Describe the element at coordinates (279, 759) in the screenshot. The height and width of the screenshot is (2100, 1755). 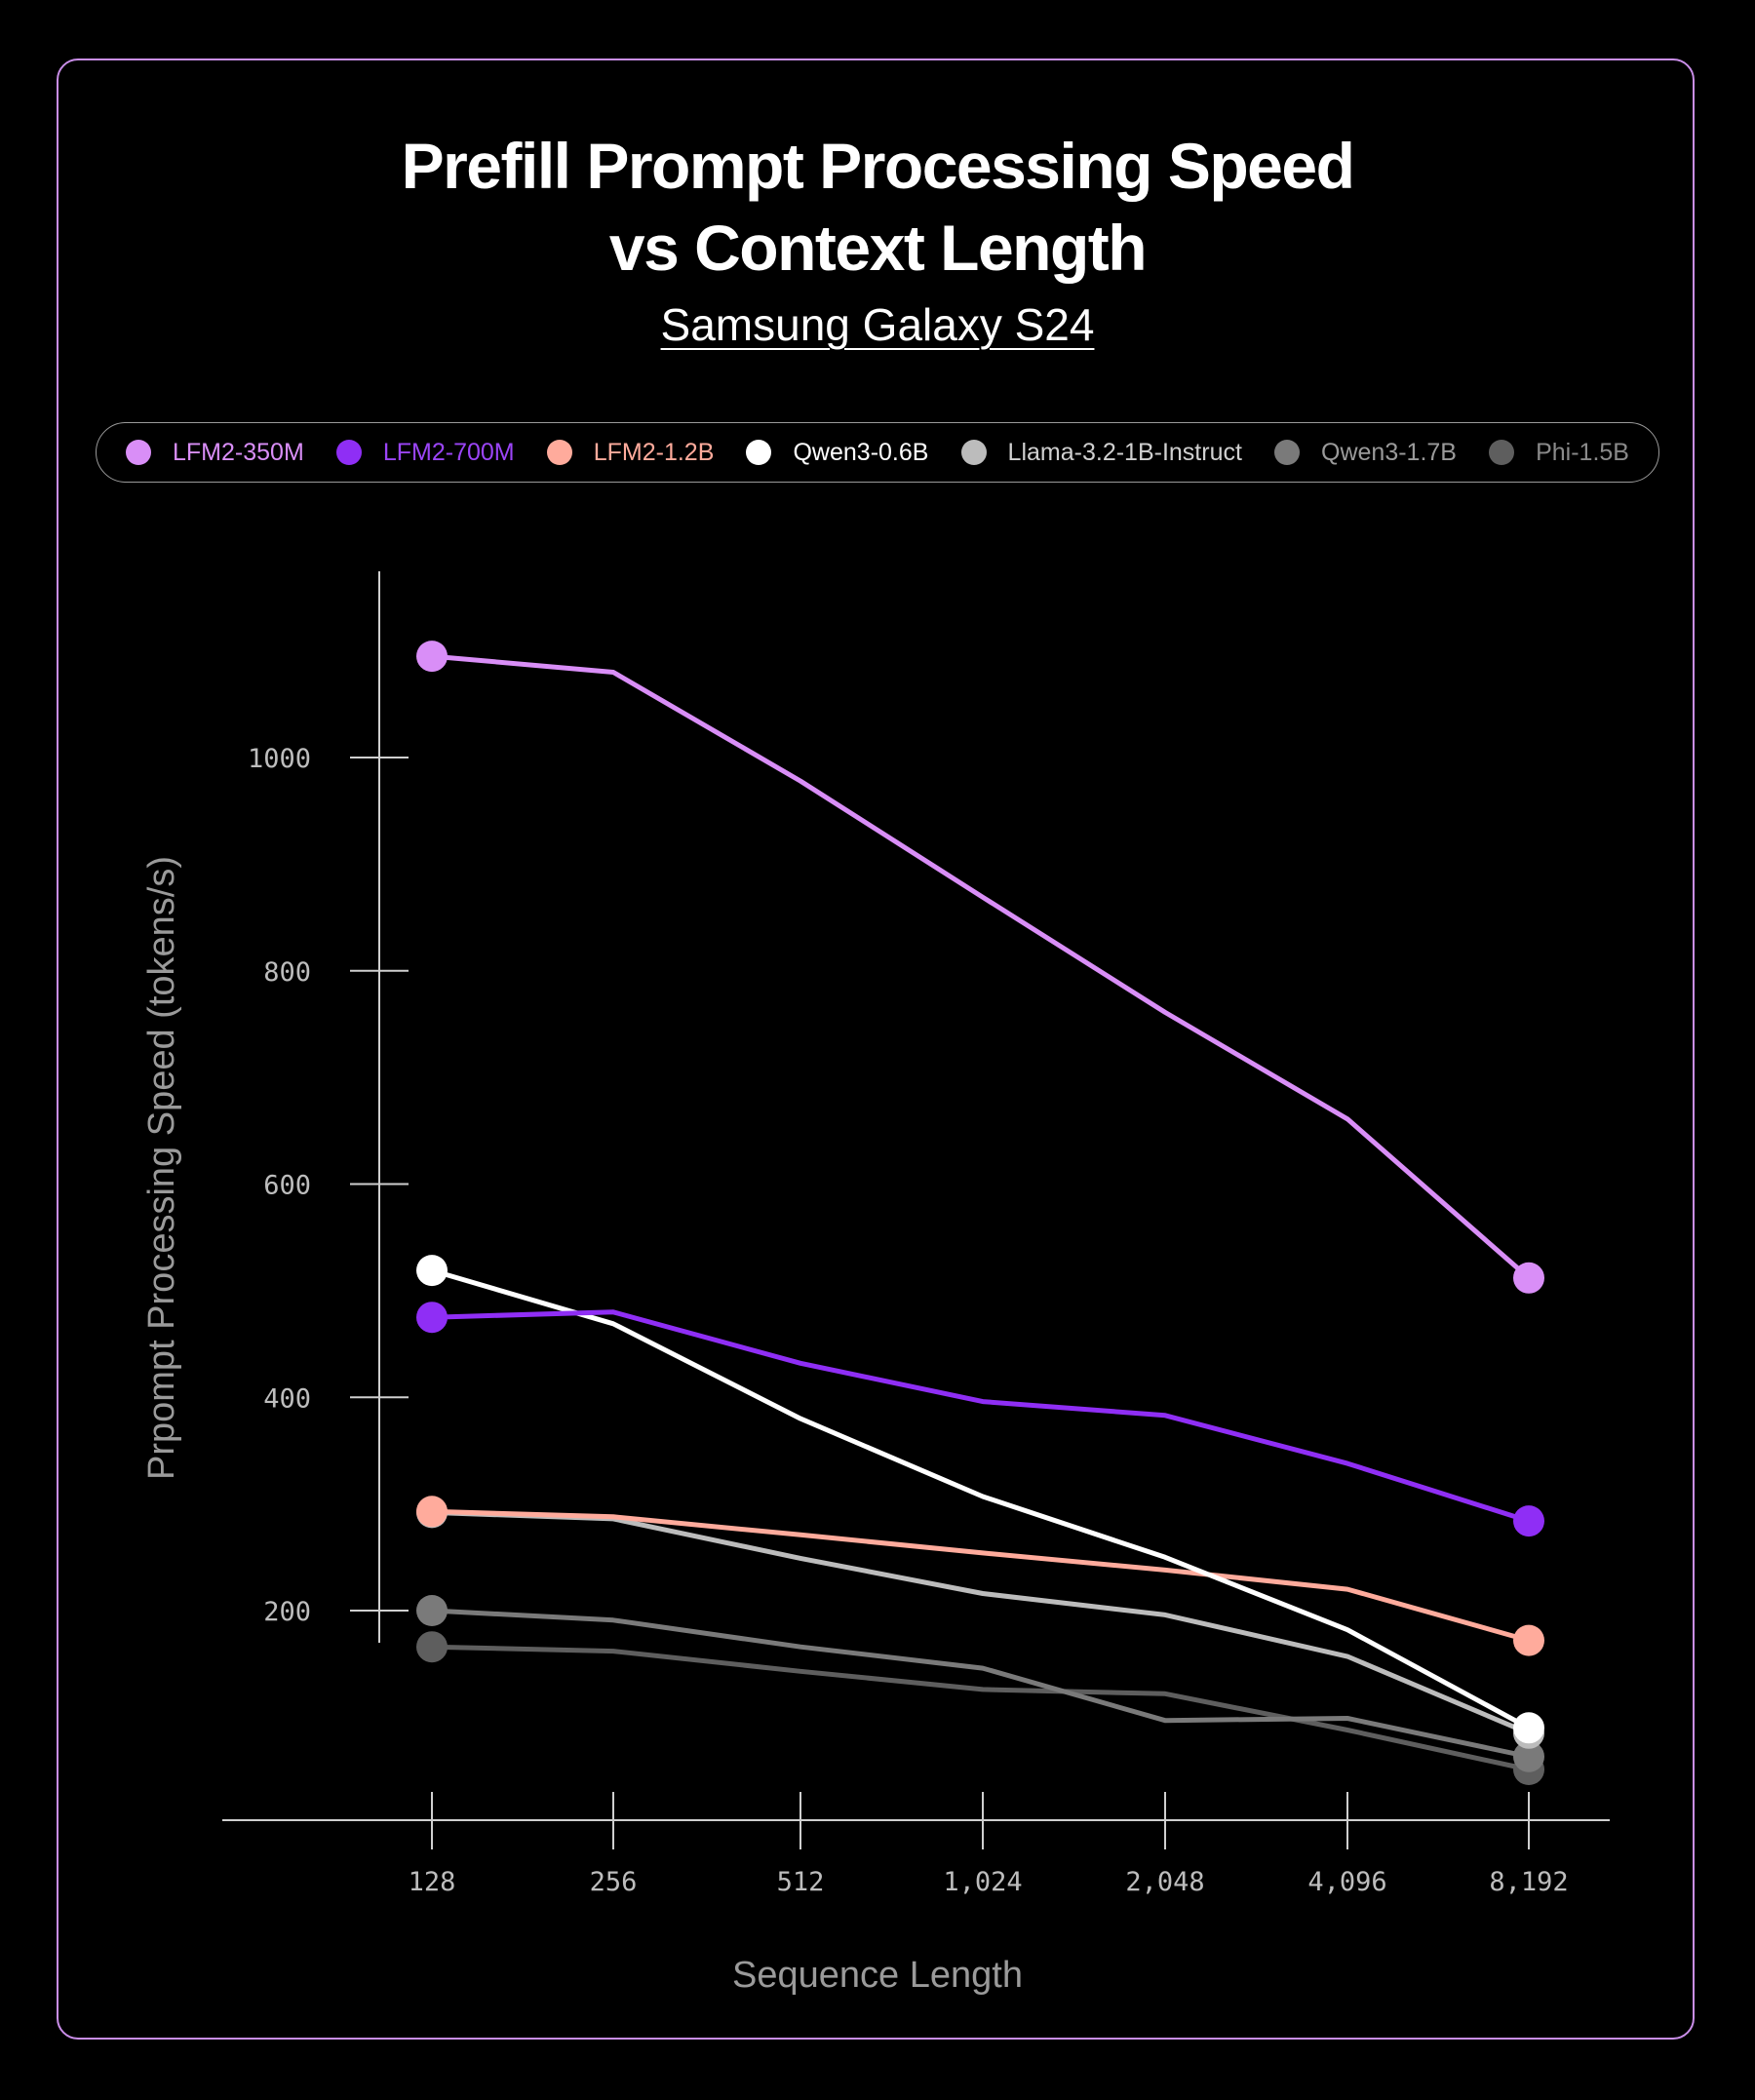
I see `y-tick-label: 1000` at that location.